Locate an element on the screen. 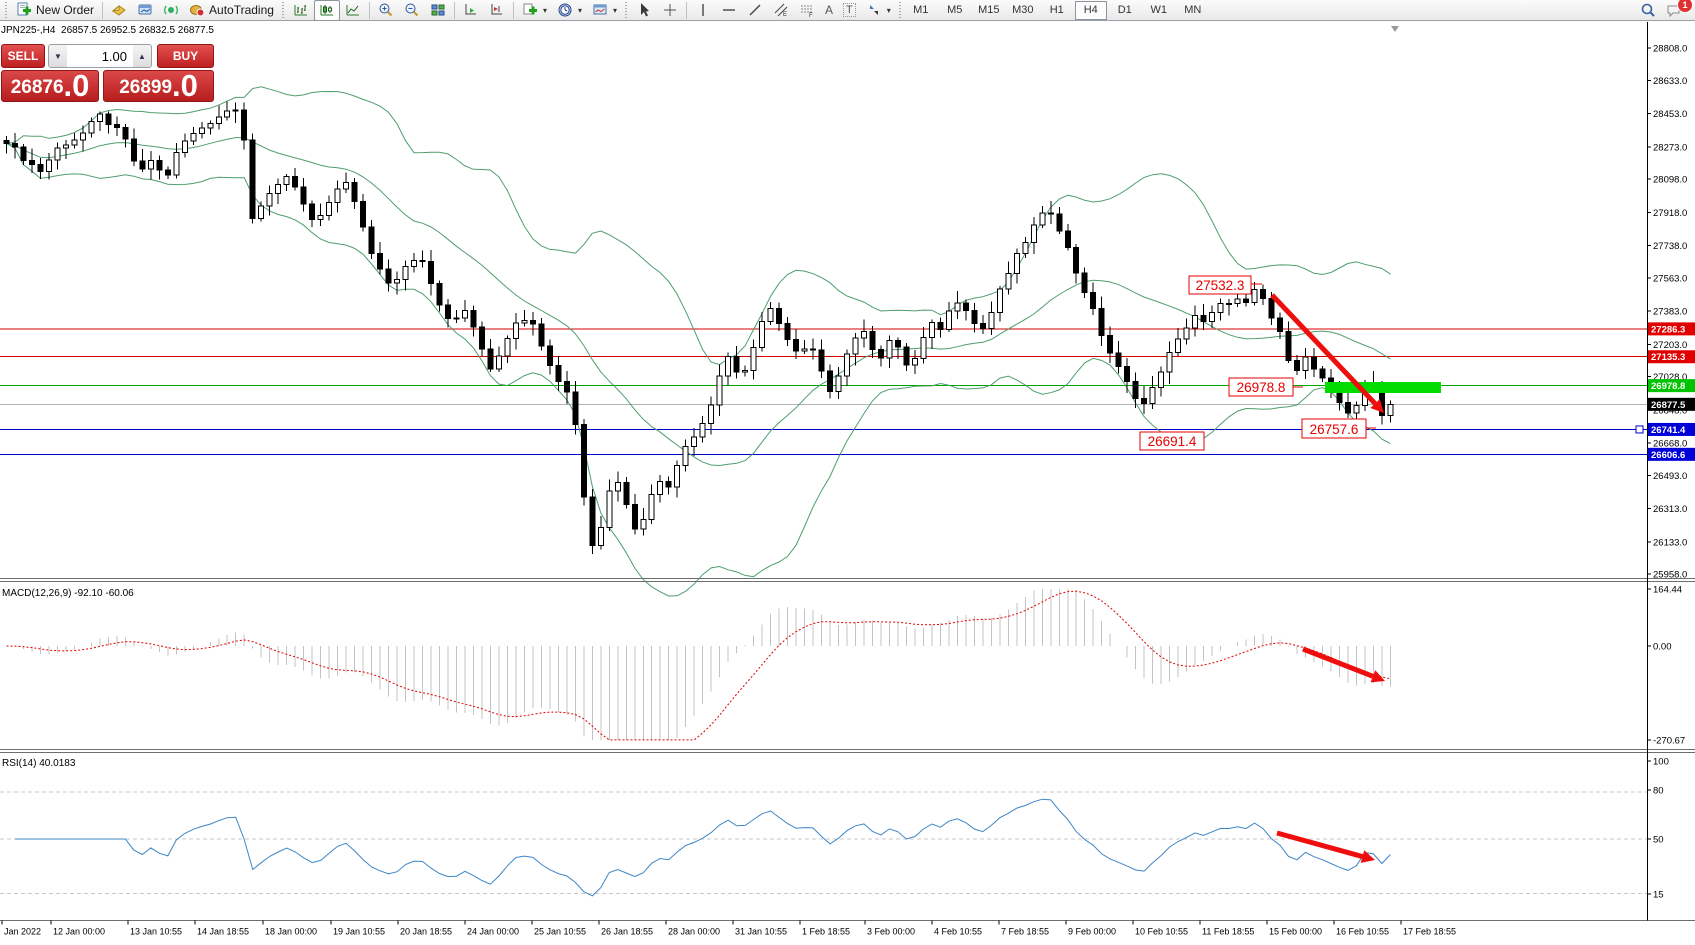  data-window-icon is located at coordinates (145, 10).